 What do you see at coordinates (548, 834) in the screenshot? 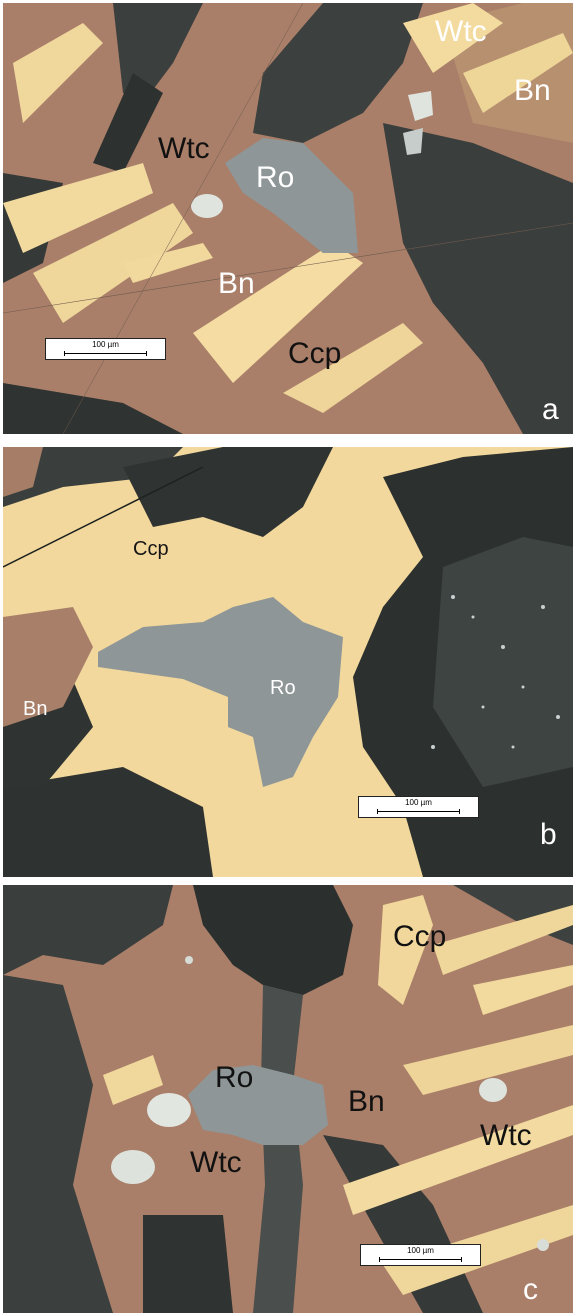
I see `panel-letter-b: b` at bounding box center [548, 834].